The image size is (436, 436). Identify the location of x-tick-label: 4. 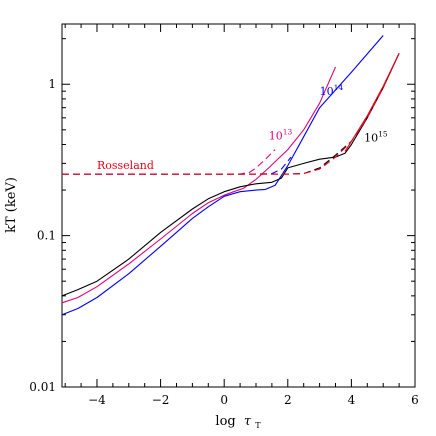
(352, 400).